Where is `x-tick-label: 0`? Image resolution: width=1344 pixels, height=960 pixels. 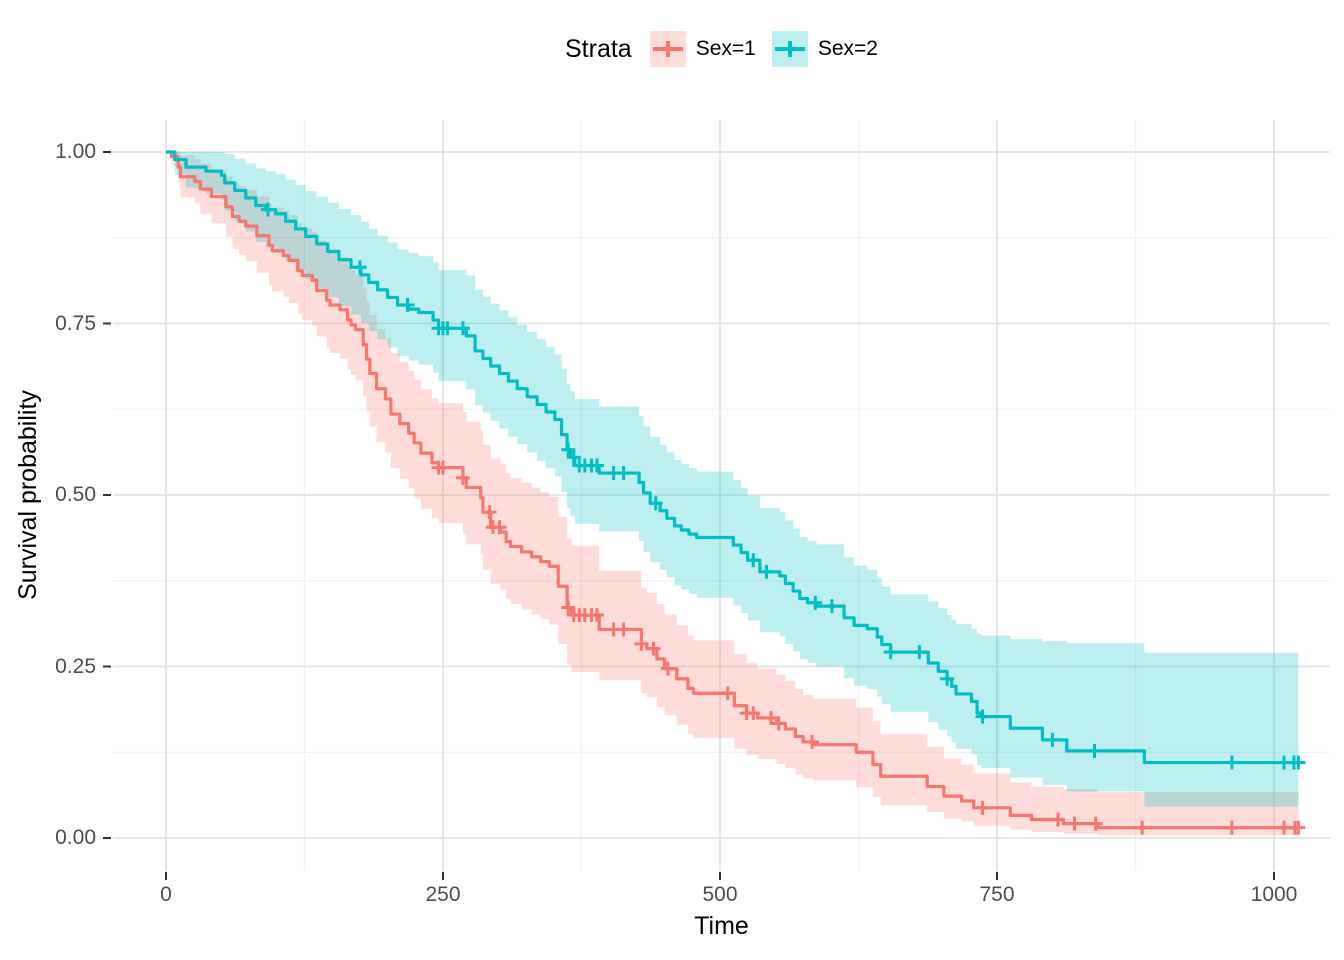 x-tick-label: 0 is located at coordinates (166, 894).